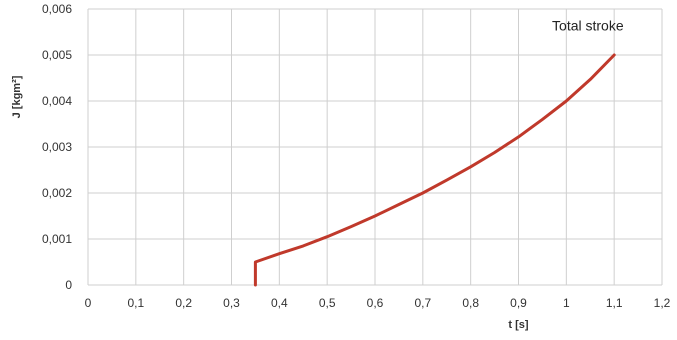 Image resolution: width=677 pixels, height=340 pixels. I want to click on x-tick-label: 0,4, so click(279, 303).